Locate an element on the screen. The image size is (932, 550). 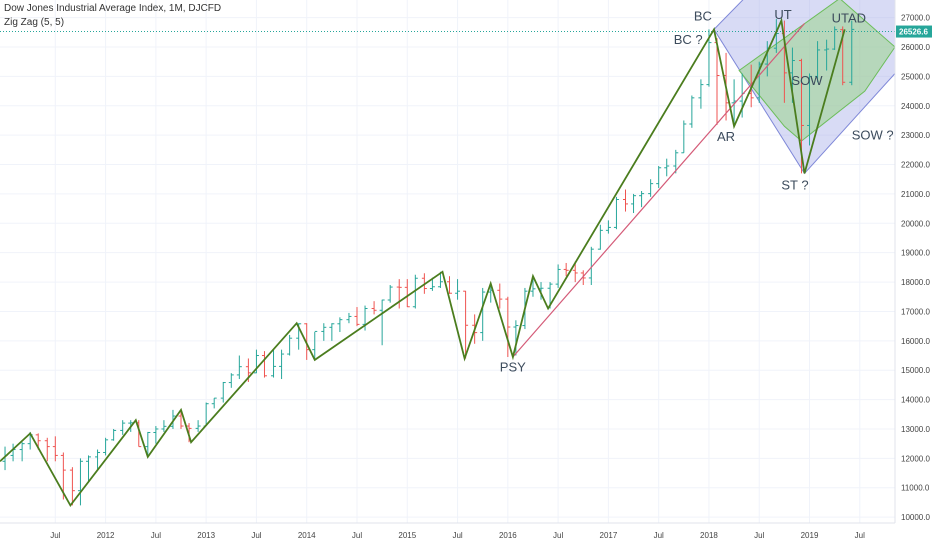
price-tick-label: 15000.0 is located at coordinates (915, 370).